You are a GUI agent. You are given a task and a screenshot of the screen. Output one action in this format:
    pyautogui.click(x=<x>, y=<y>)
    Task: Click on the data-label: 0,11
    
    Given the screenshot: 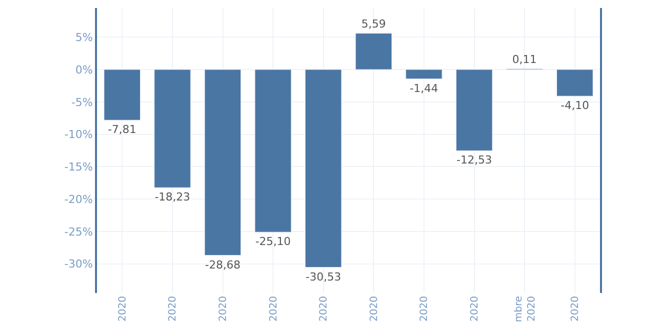 What is the action you would take?
    pyautogui.click(x=524, y=59)
    